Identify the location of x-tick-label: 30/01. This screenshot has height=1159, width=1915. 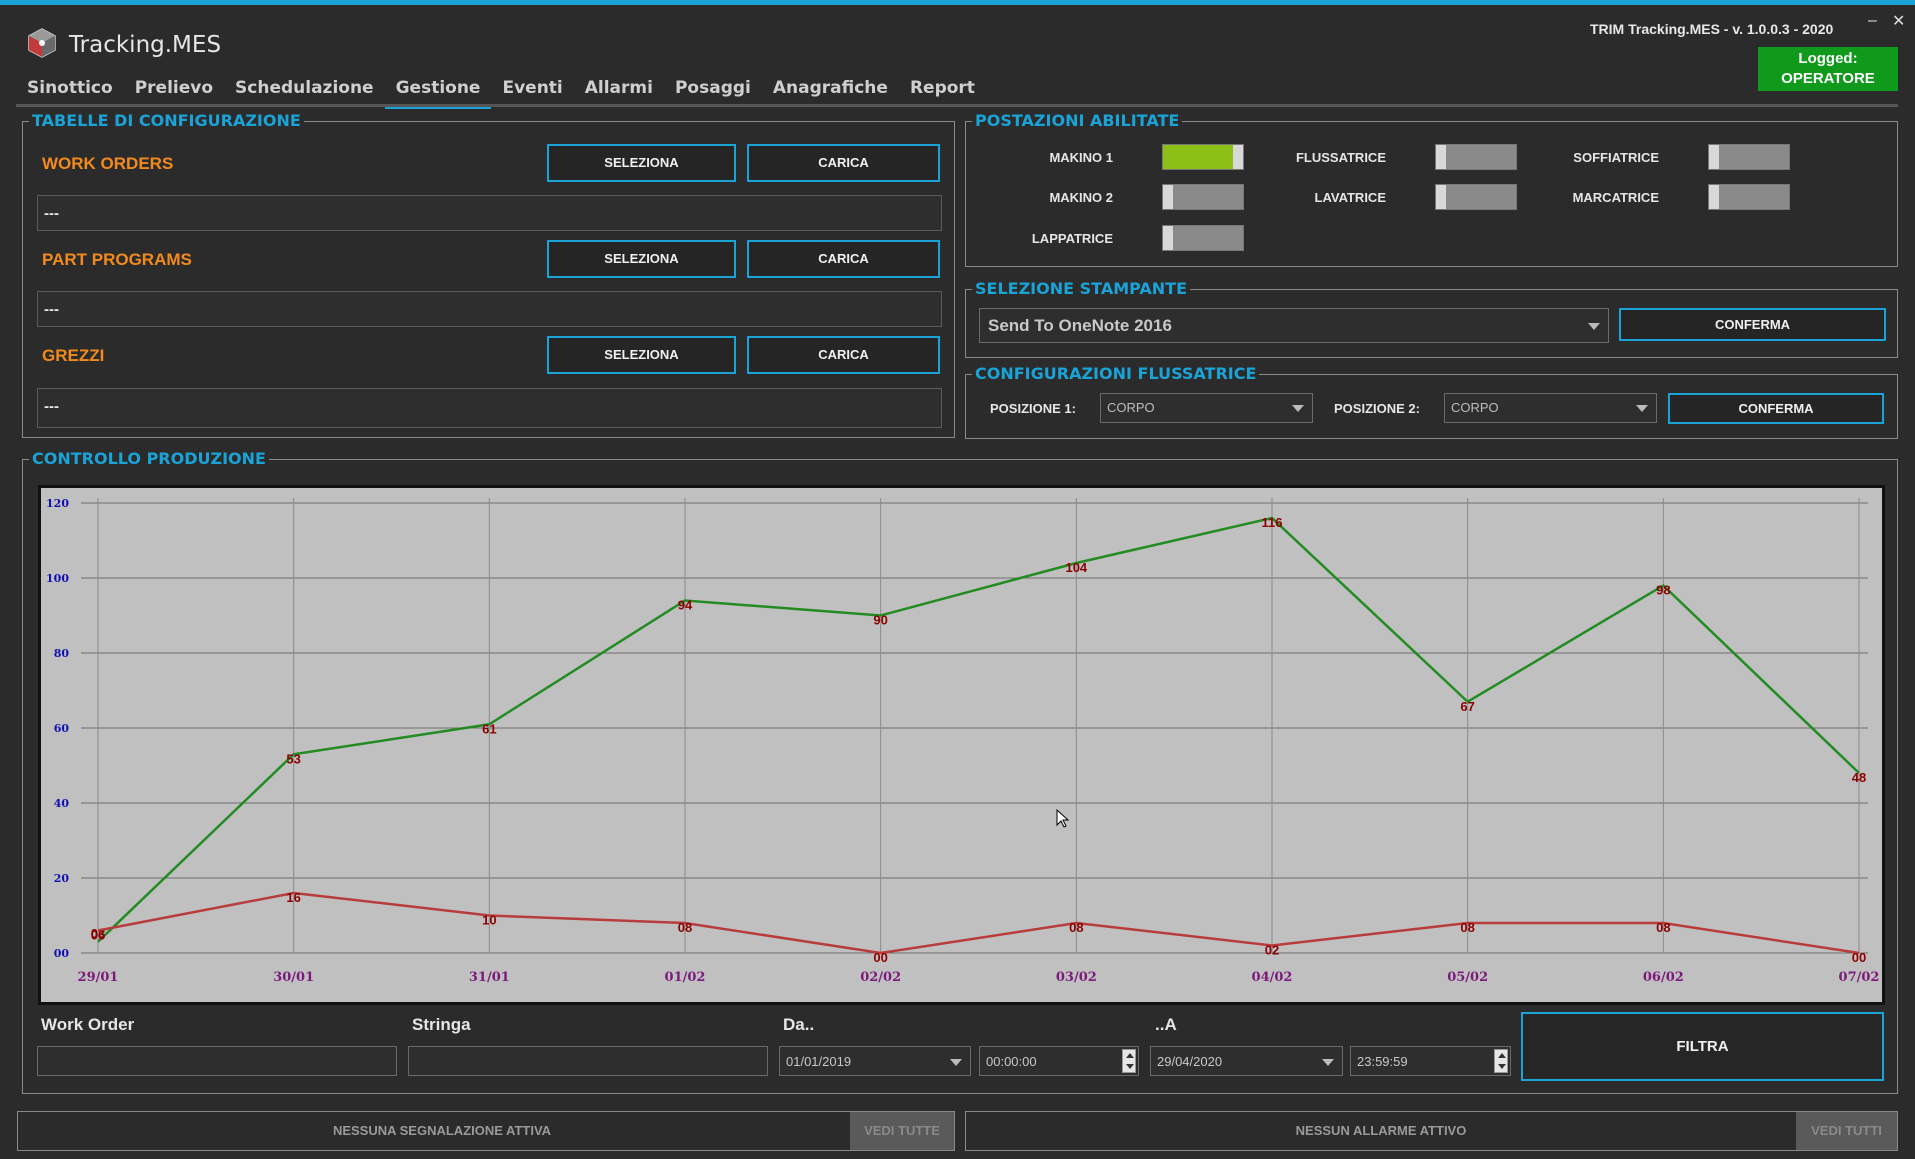
(293, 977).